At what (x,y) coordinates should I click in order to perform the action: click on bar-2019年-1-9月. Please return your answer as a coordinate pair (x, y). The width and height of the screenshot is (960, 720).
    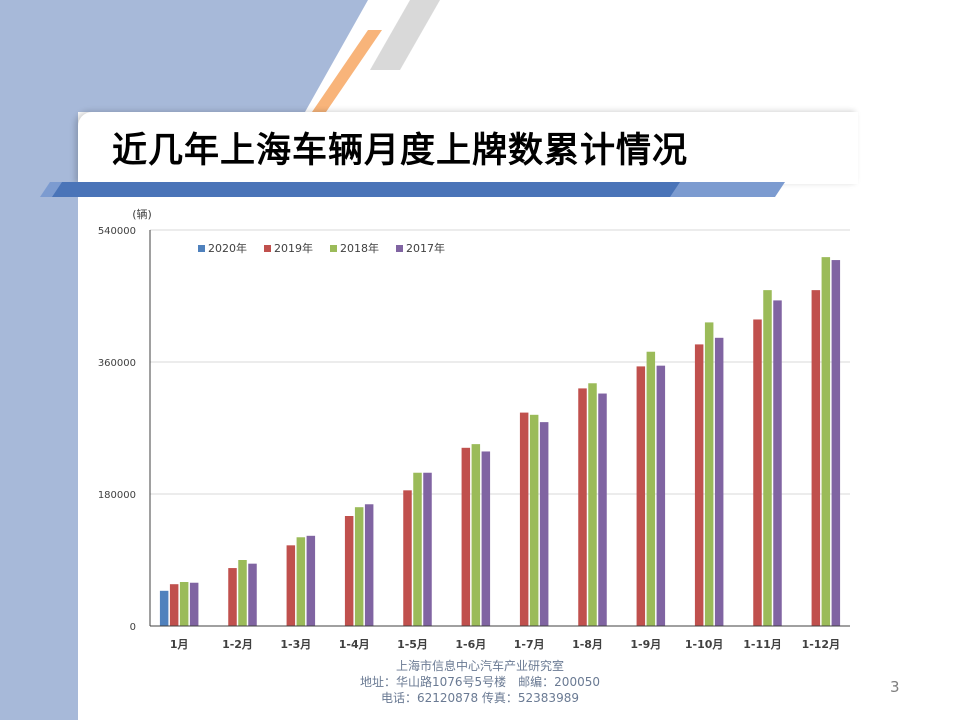
    Looking at the image, I should click on (641, 496).